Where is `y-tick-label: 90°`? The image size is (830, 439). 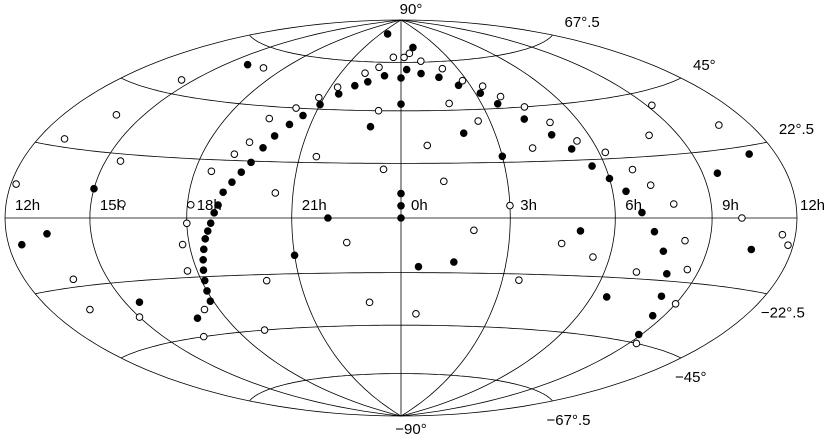 y-tick-label: 90° is located at coordinates (411, 9).